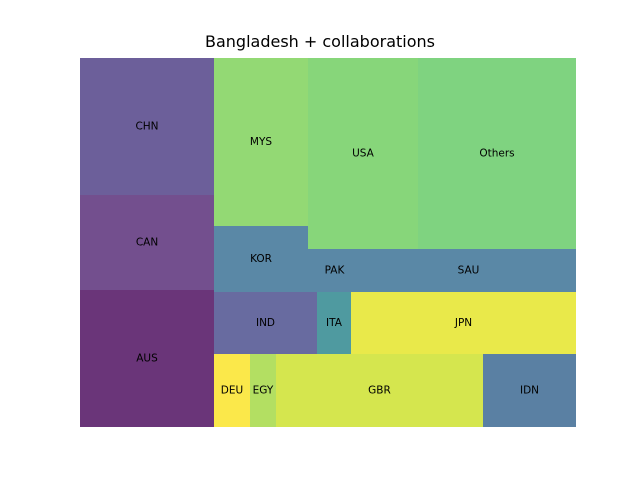 The image size is (640, 480). I want to click on treemap-label-ita: ITA, so click(334, 323).